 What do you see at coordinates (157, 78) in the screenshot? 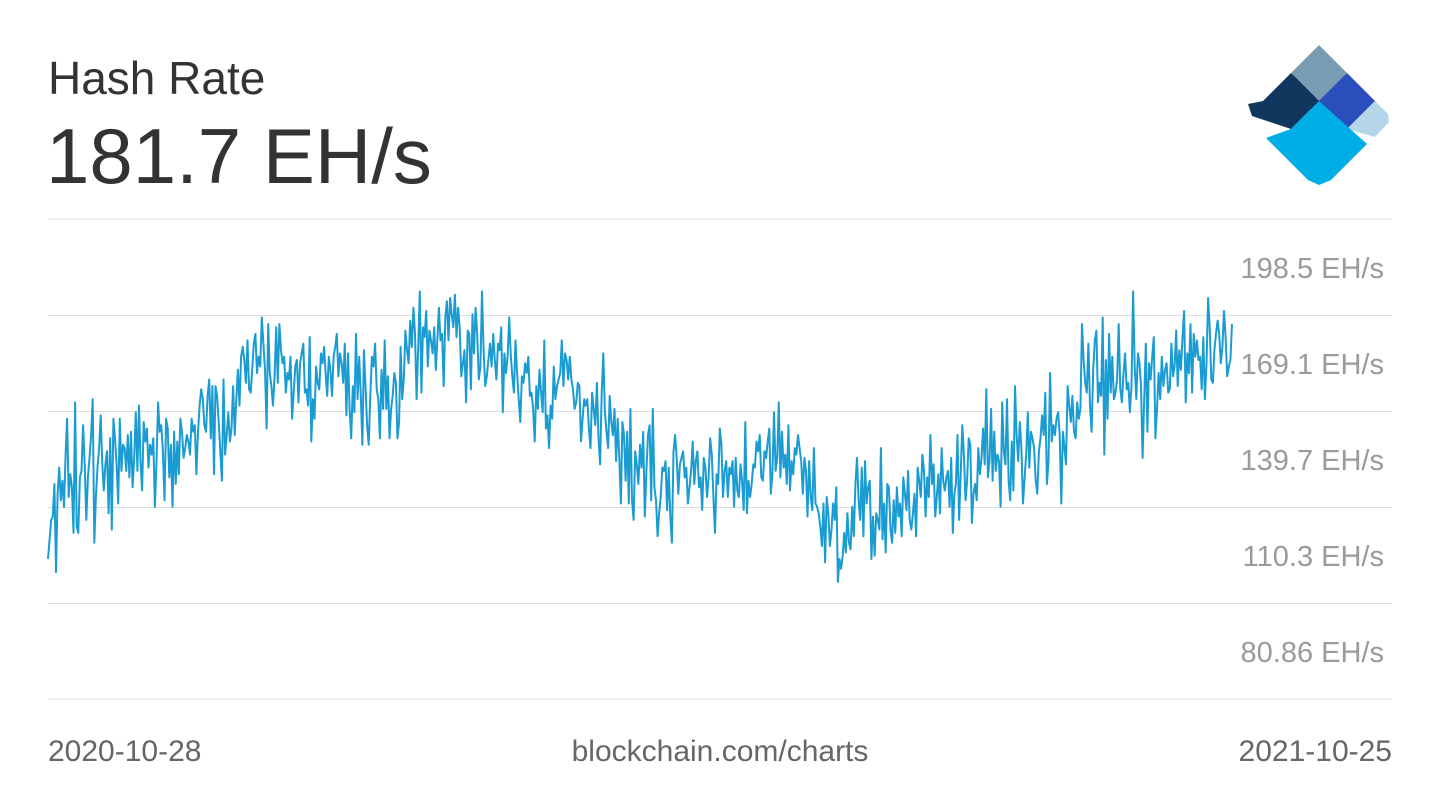
I see `chart-title: Hash Rate` at bounding box center [157, 78].